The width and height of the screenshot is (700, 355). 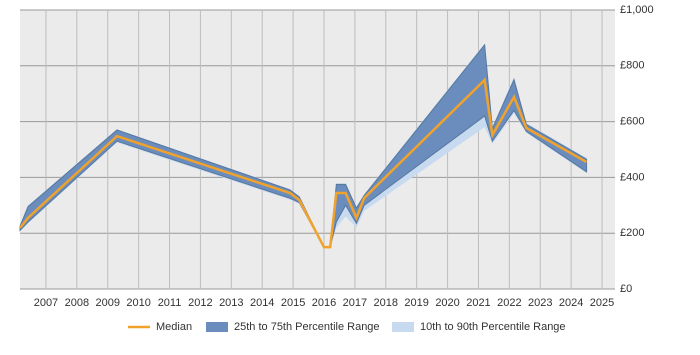 What do you see at coordinates (174, 327) in the screenshot?
I see `legend-label: Median` at bounding box center [174, 327].